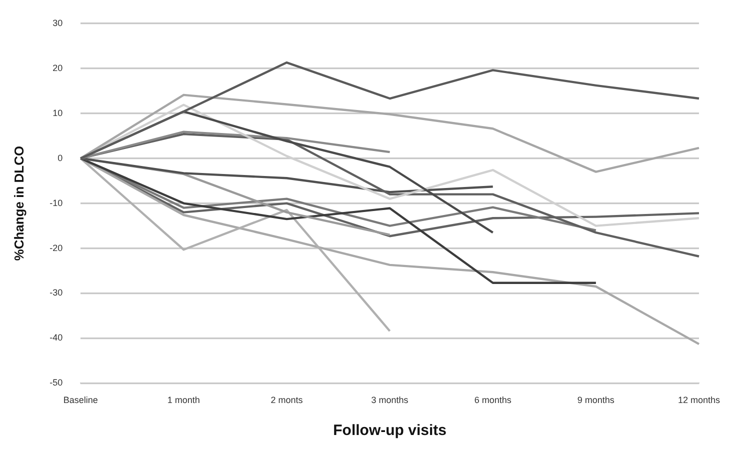 This screenshot has width=732, height=450. What do you see at coordinates (56, 383) in the screenshot?
I see `y-tick-label: -50` at bounding box center [56, 383].